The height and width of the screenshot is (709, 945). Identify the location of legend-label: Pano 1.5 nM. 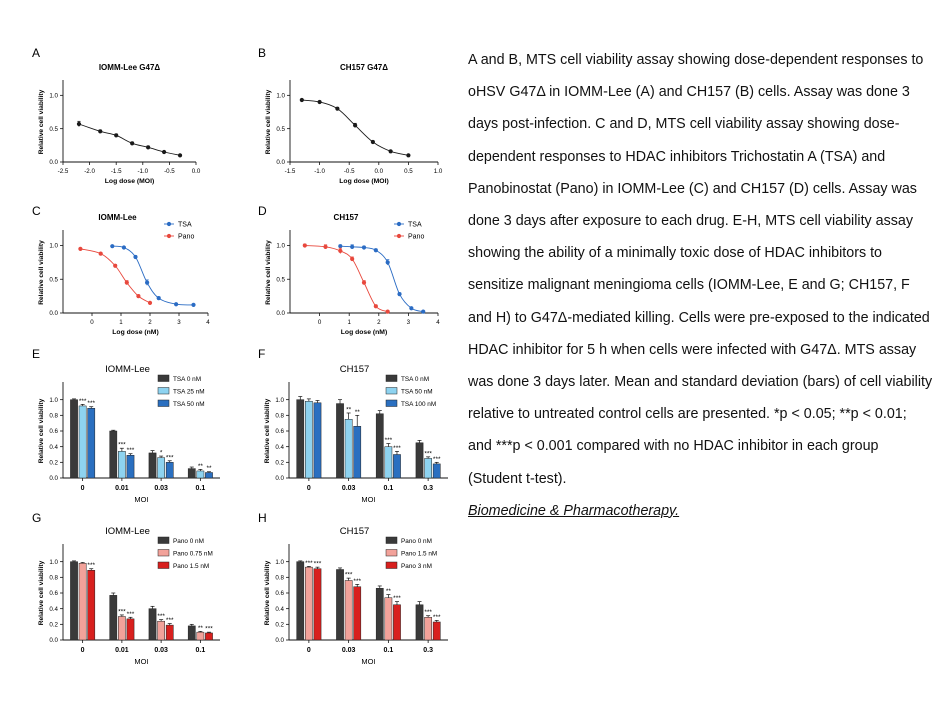
(191, 566).